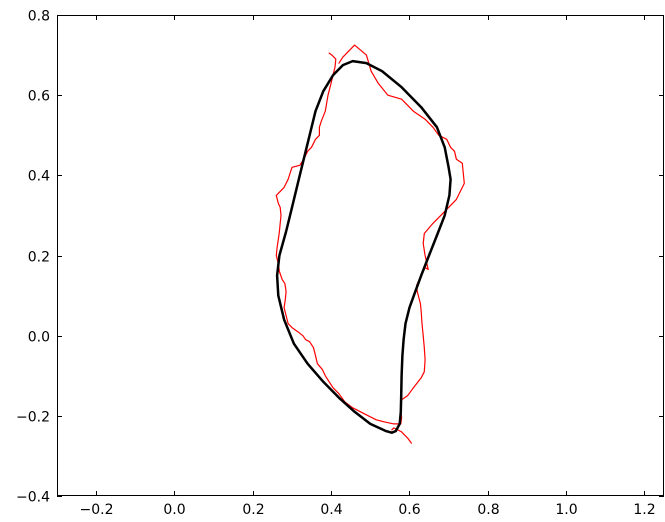 This screenshot has width=665, height=522. What do you see at coordinates (253, 510) in the screenshot?
I see `x-tick-label: 0.2` at bounding box center [253, 510].